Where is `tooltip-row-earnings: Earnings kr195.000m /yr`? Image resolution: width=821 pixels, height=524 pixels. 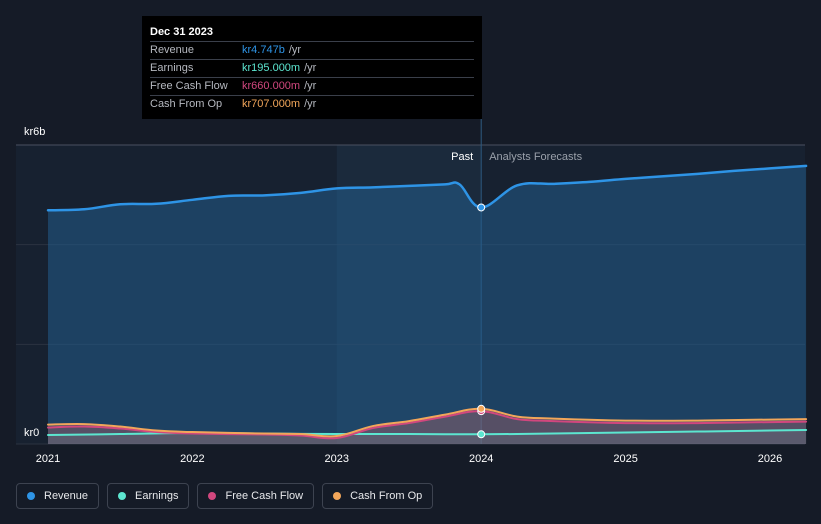 tooltip-row-earnings: Earnings kr195.000m /yr is located at coordinates (312, 69).